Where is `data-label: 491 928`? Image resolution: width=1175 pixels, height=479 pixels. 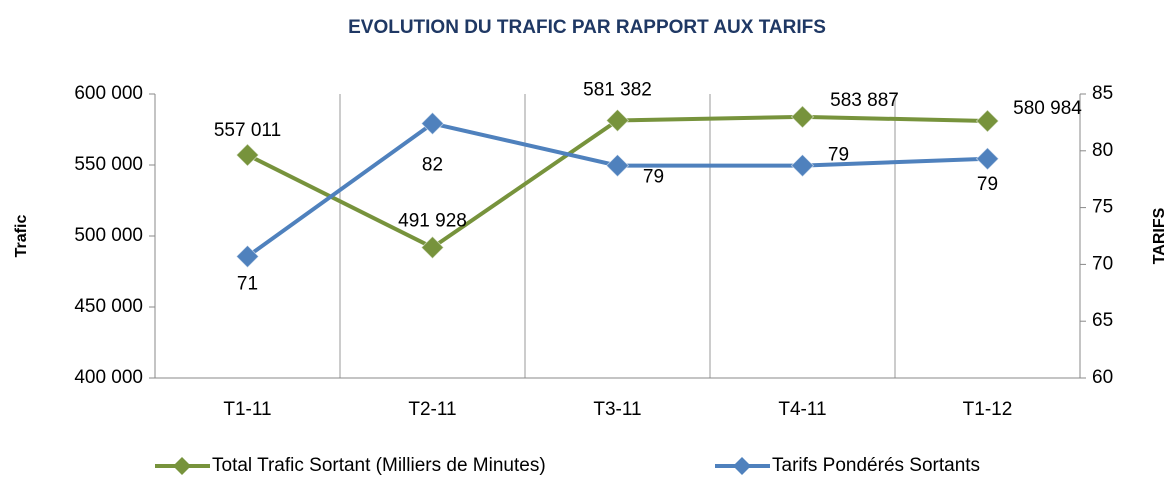
data-label: 491 928 is located at coordinates (432, 220).